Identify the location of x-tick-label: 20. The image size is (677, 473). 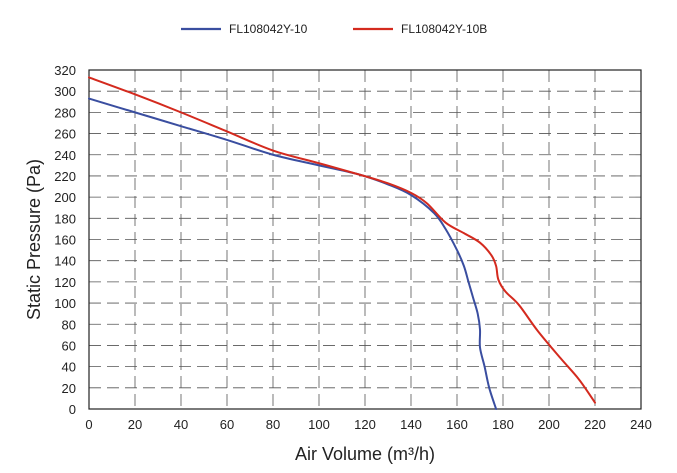
(135, 424).